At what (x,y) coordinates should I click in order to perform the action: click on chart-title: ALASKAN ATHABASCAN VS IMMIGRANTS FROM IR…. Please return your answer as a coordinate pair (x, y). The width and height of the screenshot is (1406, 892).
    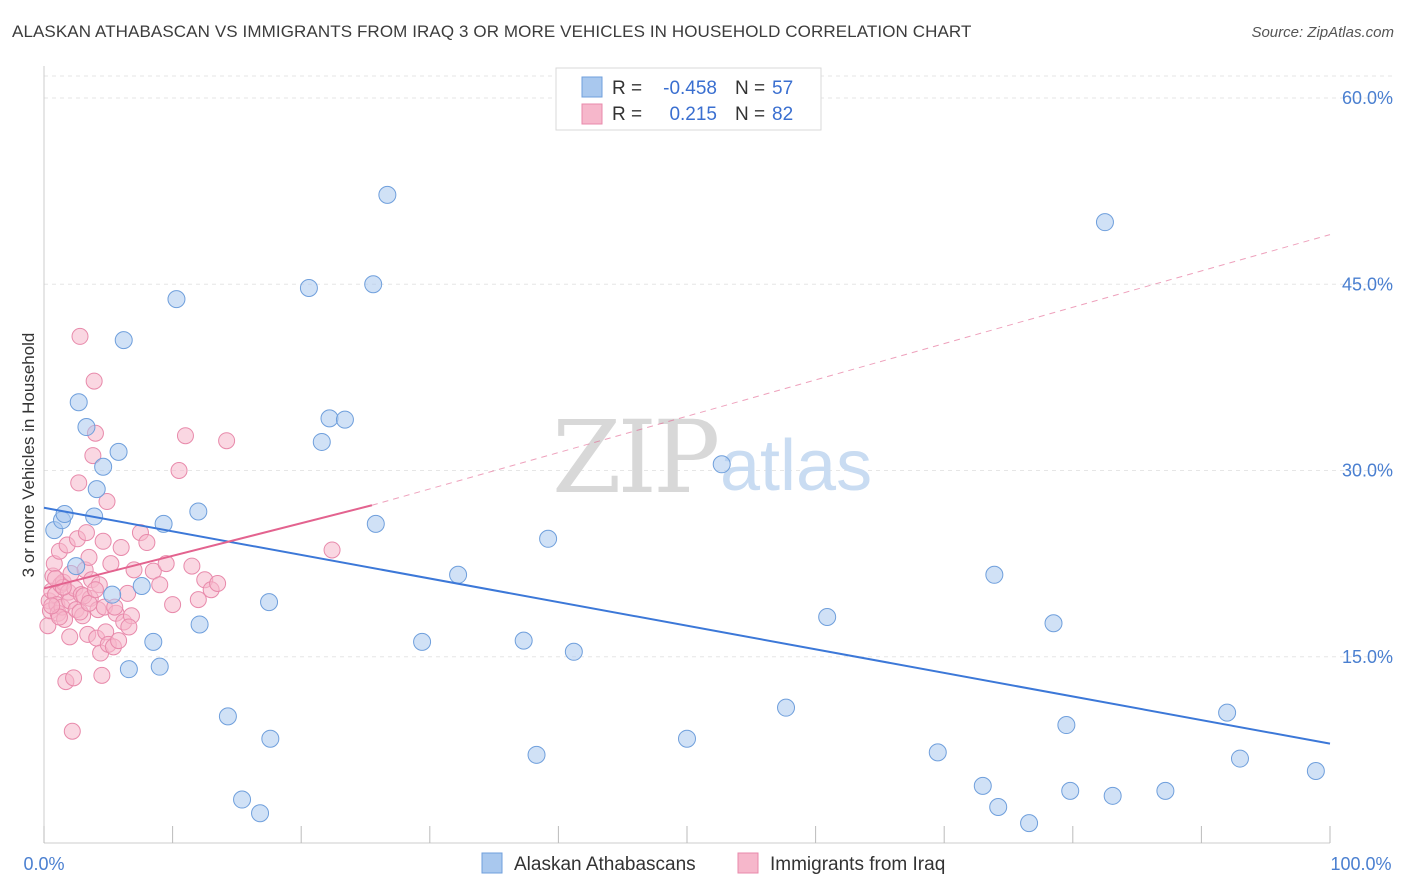
    Looking at the image, I should click on (492, 31).